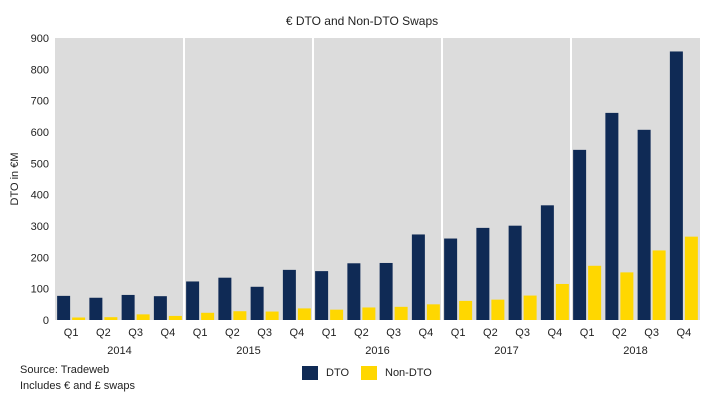  What do you see at coordinates (40, 196) in the screenshot?
I see `y-tick-label: 400` at bounding box center [40, 196].